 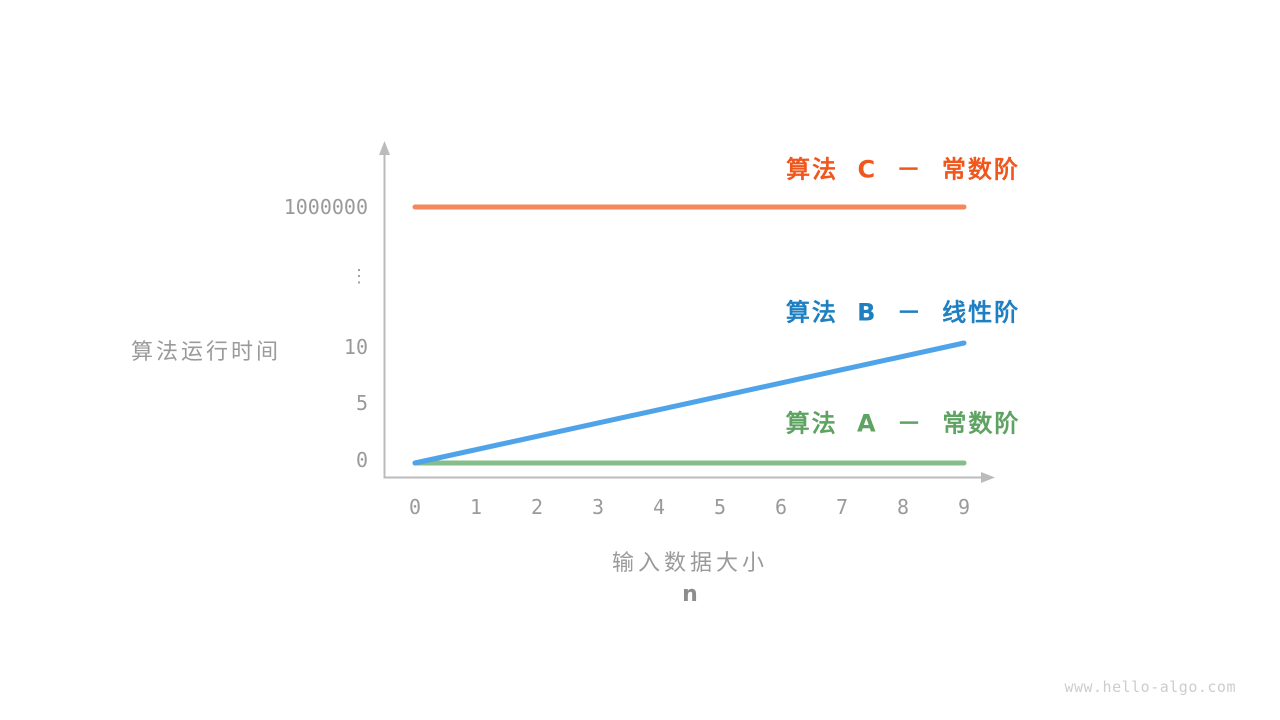 What do you see at coordinates (720, 507) in the screenshot?
I see `x-tick-label: 5` at bounding box center [720, 507].